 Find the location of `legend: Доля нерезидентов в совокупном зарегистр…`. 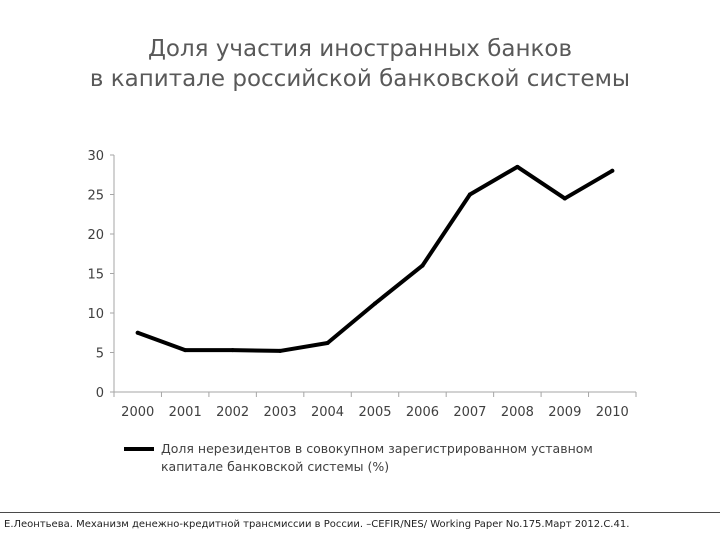

legend: Доля нерезидентов в совокупном зарегистр… is located at coordinates (358, 457).